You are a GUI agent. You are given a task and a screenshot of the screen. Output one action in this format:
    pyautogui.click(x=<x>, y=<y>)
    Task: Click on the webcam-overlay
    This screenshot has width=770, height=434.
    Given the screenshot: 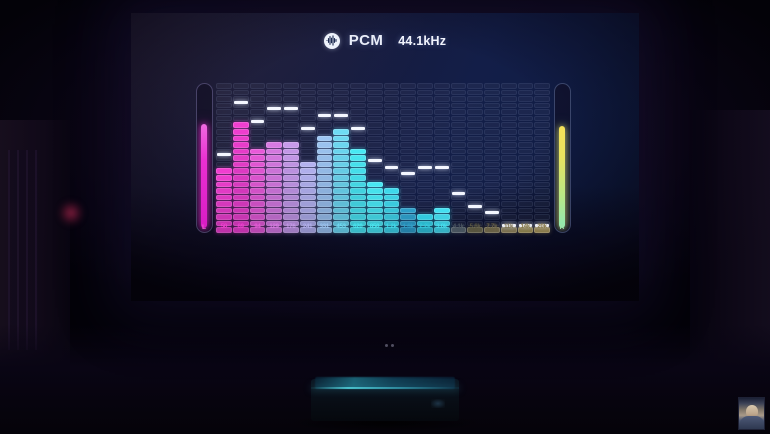 What is the action you would take?
    pyautogui.click(x=751, y=413)
    